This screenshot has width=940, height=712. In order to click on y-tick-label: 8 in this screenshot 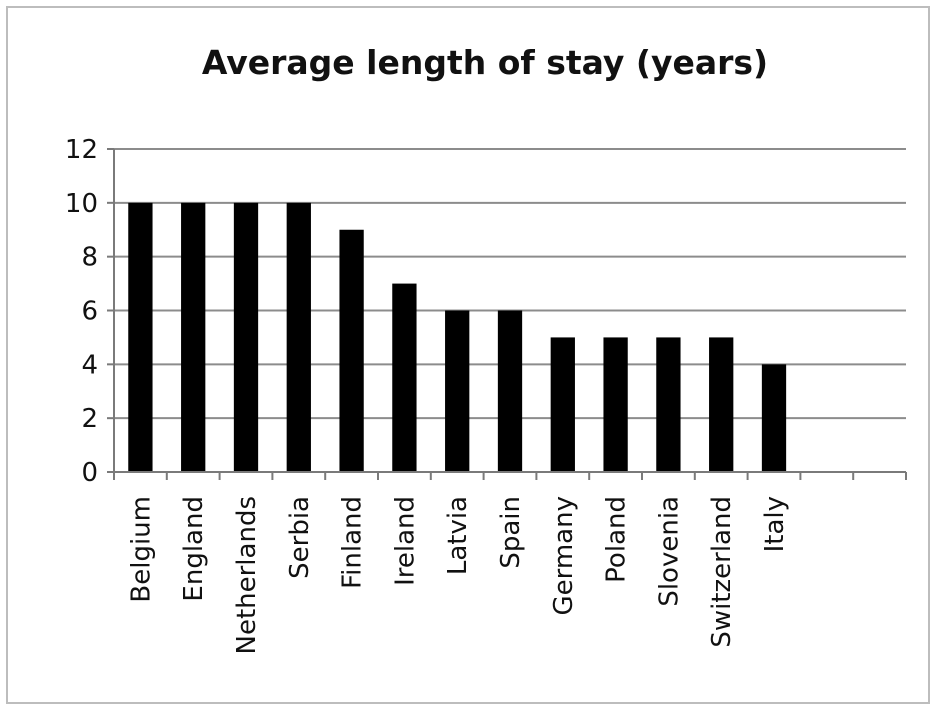, I will do `click(89, 258)`.